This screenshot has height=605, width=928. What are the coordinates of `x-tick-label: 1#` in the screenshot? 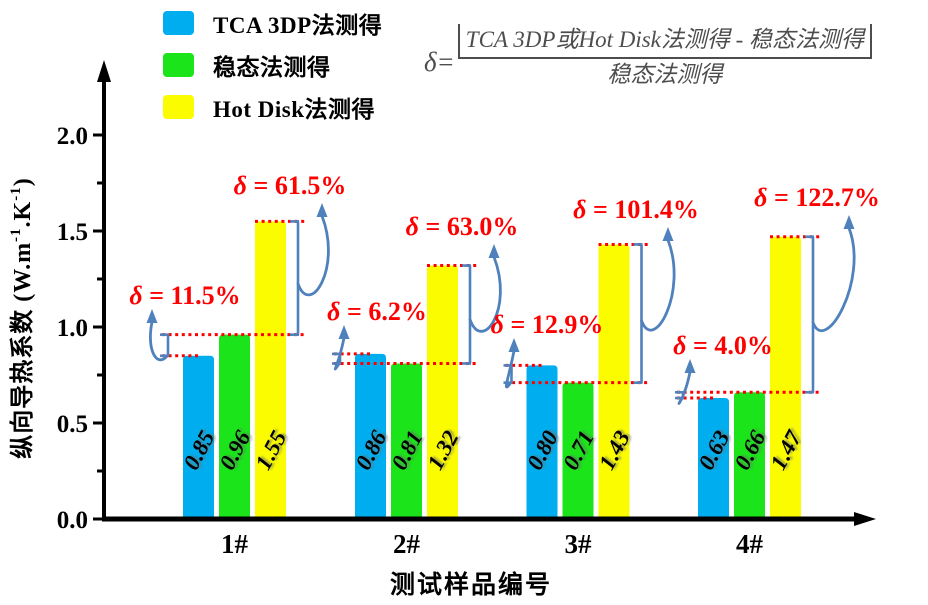 It's located at (235, 544).